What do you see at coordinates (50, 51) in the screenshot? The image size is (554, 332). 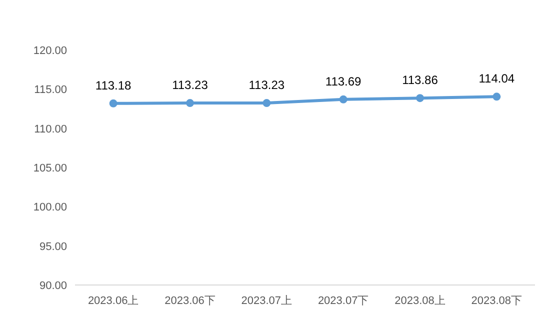 I see `y-tick-label: 120.00` at bounding box center [50, 51].